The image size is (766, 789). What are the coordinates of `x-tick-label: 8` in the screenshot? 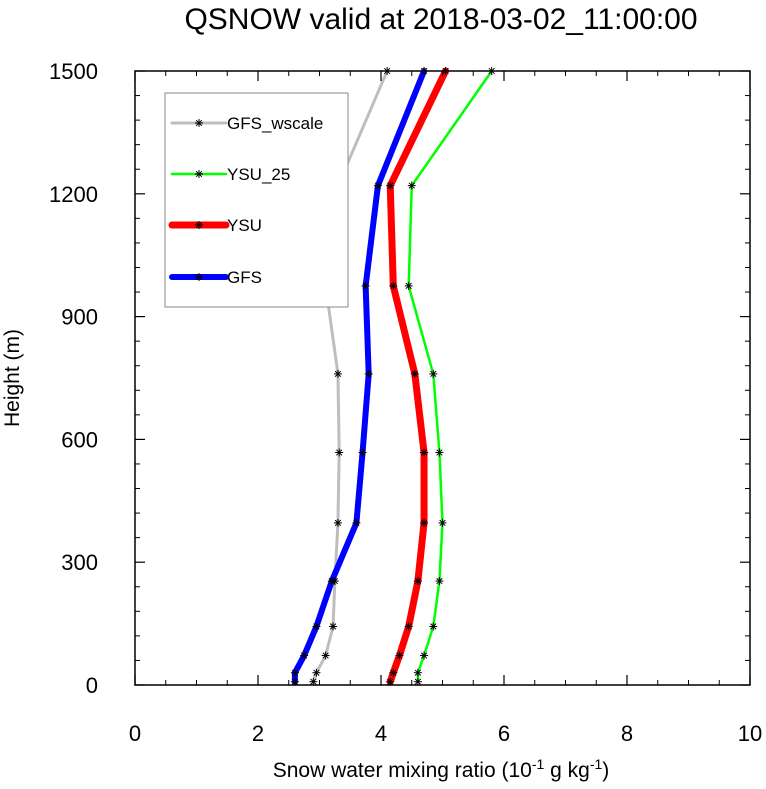 It's located at (627, 733).